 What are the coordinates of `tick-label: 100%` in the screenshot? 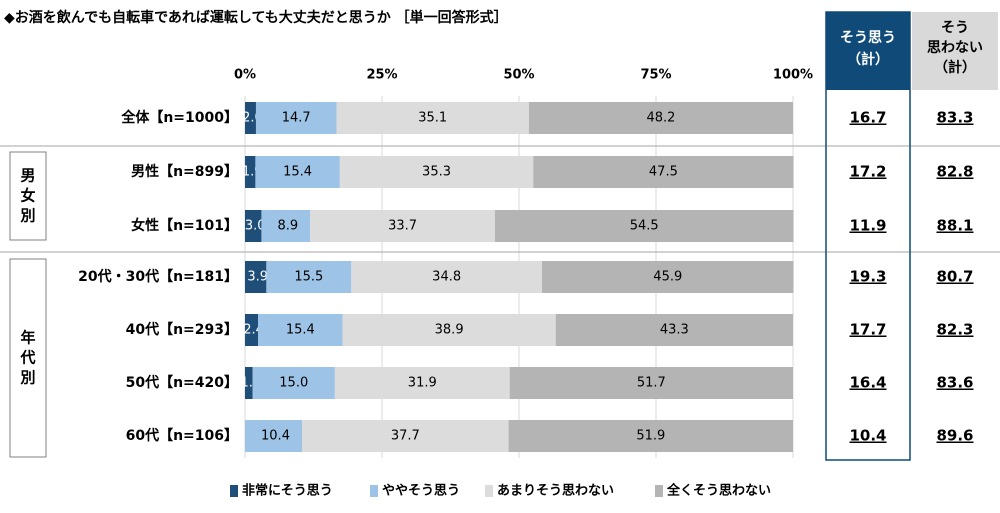 It's located at (793, 75).